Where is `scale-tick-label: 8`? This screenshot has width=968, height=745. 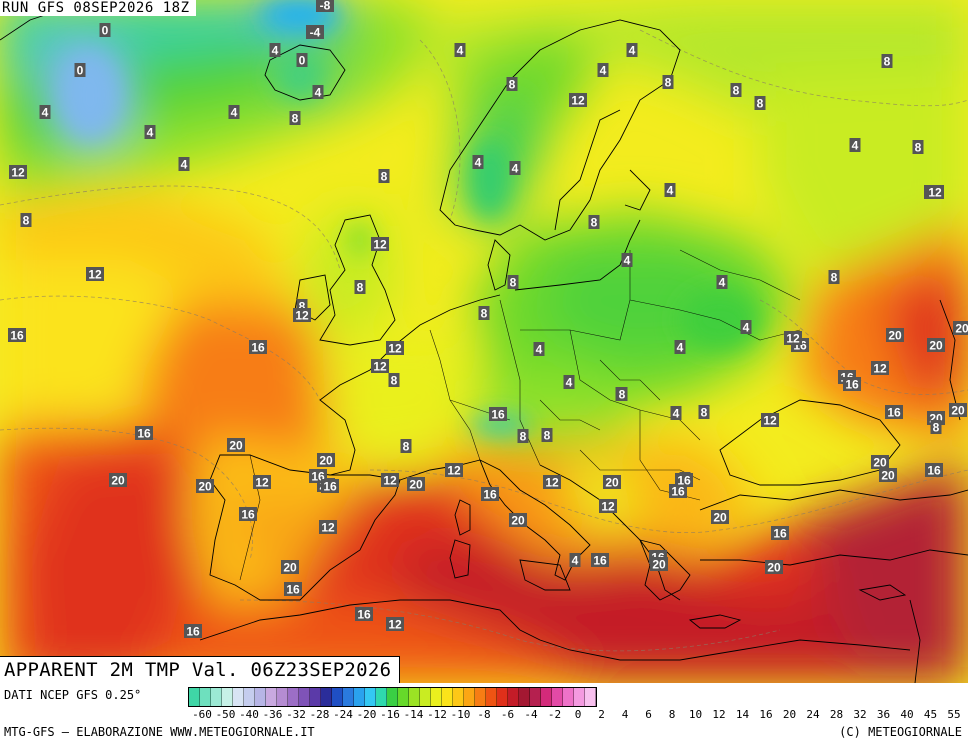 scale-tick-label: 8 is located at coordinates (672, 714).